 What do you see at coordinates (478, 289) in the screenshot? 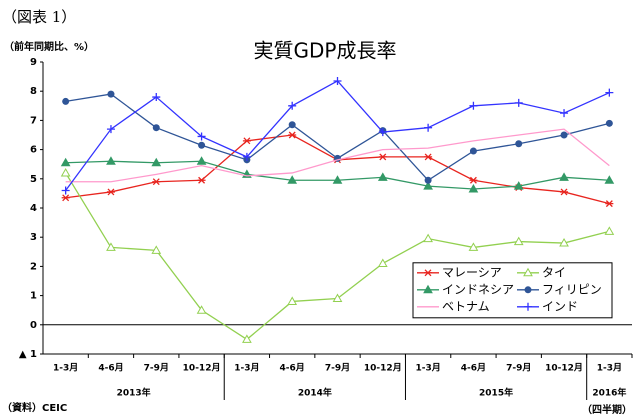
I see `legend-label: インドネシア` at bounding box center [478, 289].